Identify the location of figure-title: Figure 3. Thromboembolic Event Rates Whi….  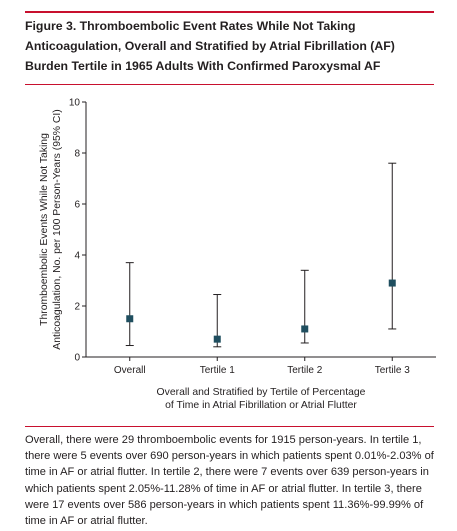
(210, 46).